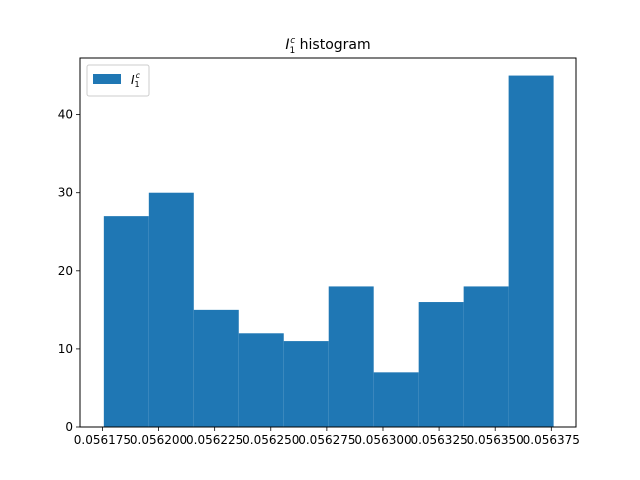  I want to click on y-tick-label: 10, so click(65, 349).